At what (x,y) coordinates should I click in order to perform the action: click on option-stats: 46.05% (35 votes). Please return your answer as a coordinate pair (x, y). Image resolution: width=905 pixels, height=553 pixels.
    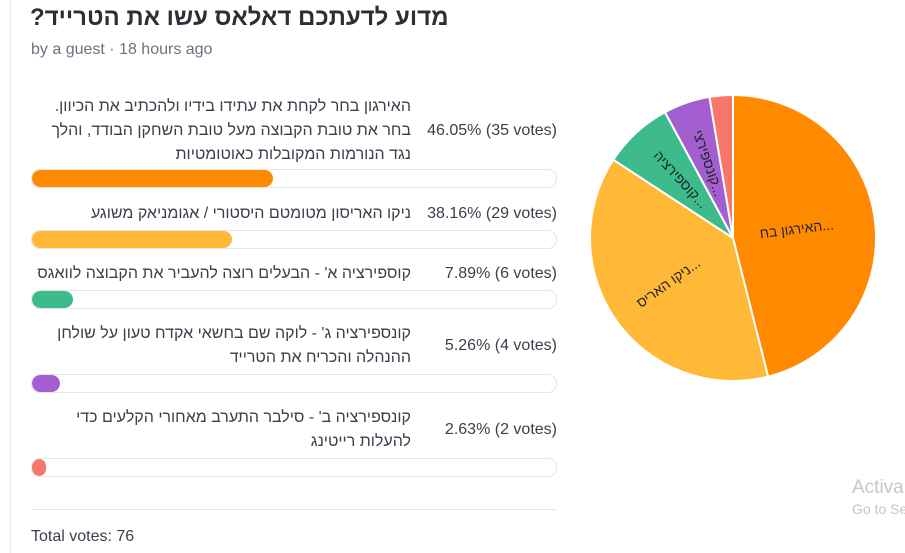
    Looking at the image, I should click on (492, 131).